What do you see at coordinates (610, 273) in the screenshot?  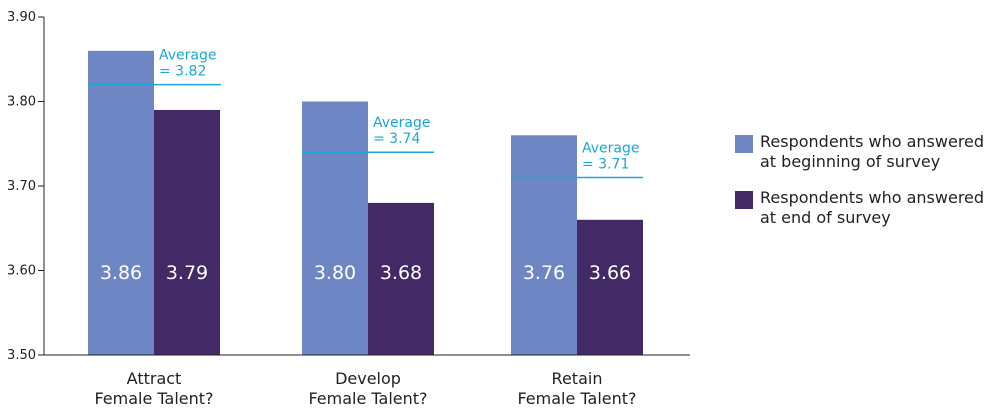 I see `data-label-end-3: 3.66` at bounding box center [610, 273].